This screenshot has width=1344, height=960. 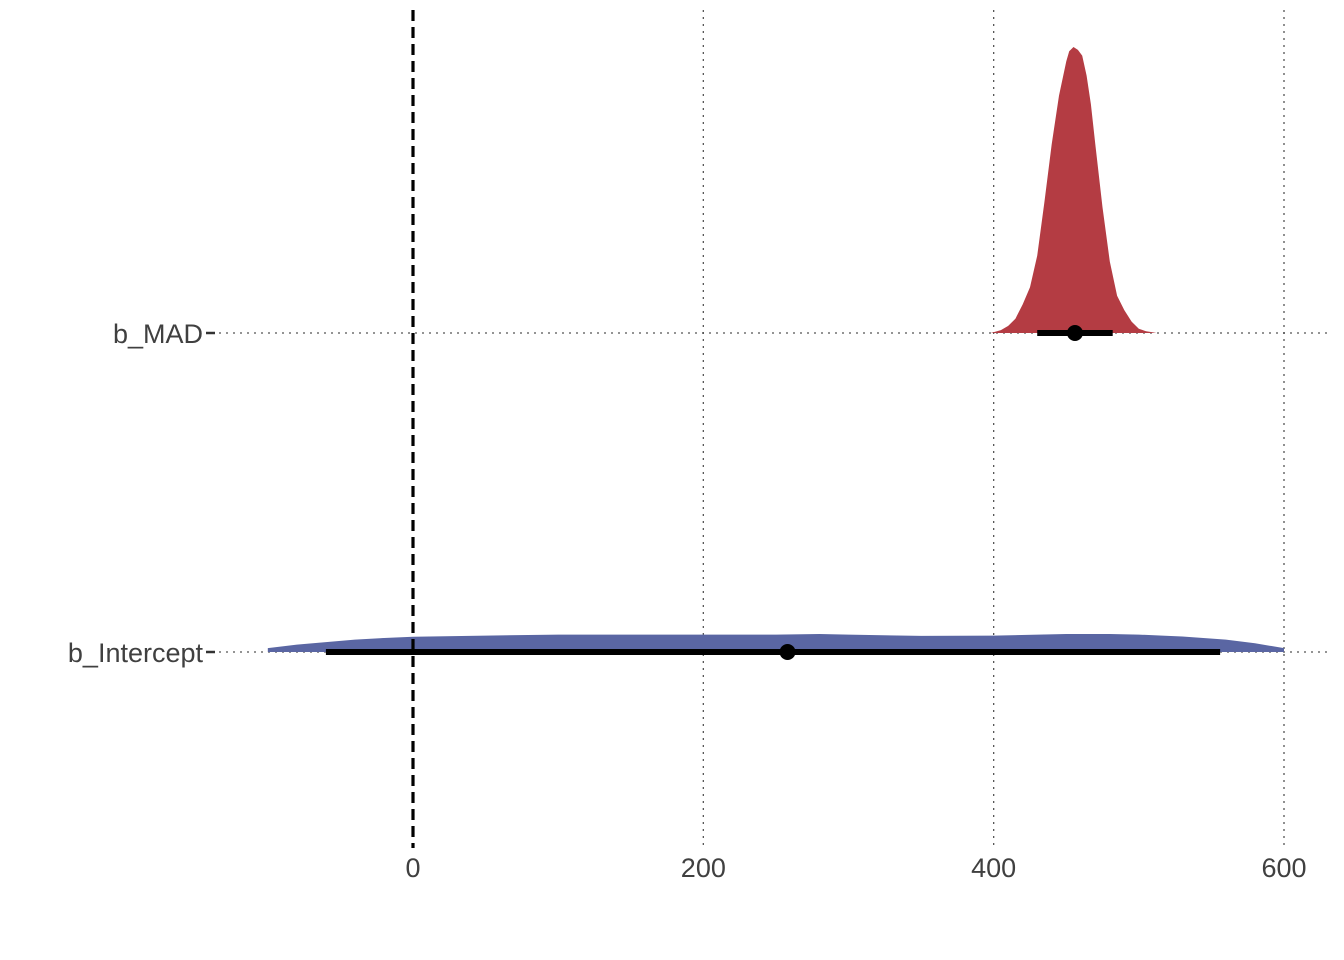 I want to click on median-point-b_Intercept, so click(x=787, y=652).